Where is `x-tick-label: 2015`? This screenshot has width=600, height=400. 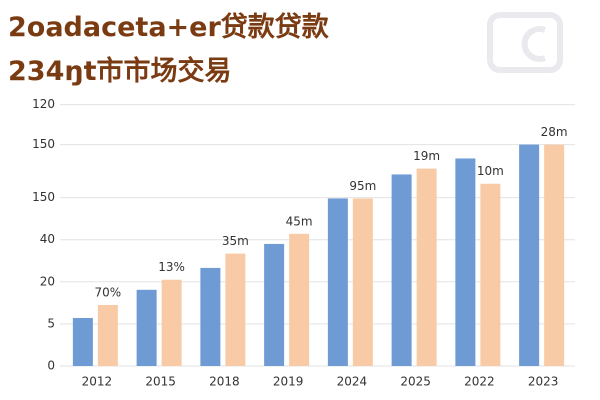 x-tick-label: 2015 is located at coordinates (160, 382).